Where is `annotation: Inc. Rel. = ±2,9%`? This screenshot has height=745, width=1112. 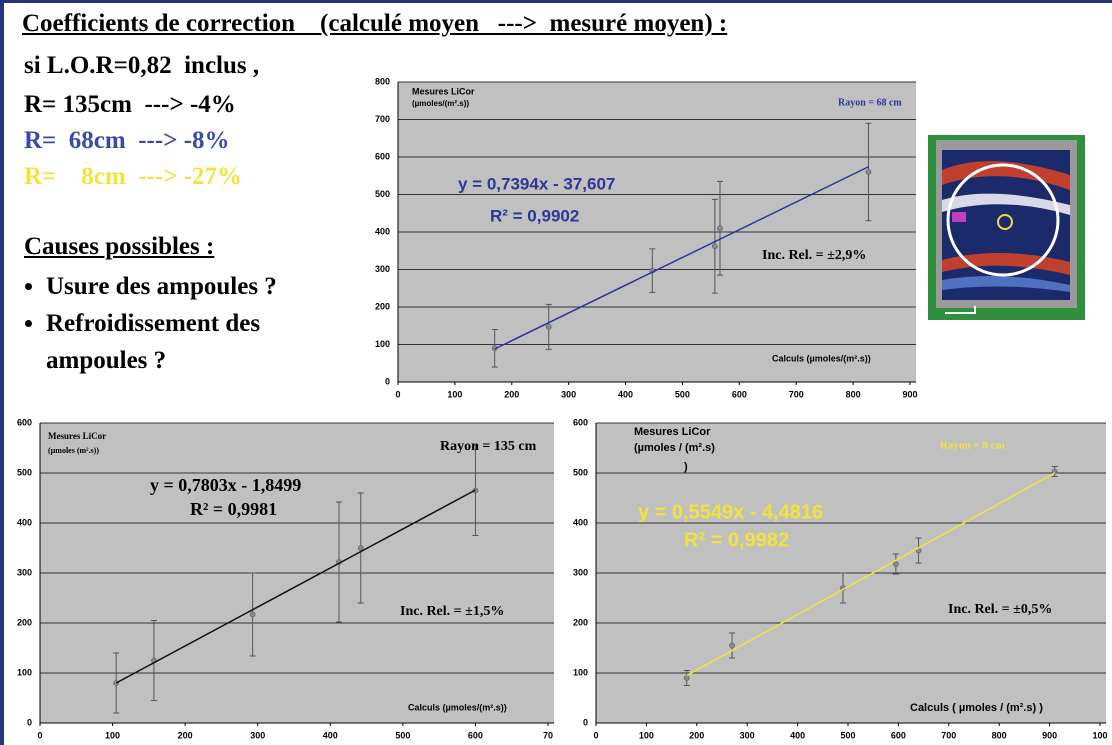 annotation: Inc. Rel. = ±2,9% is located at coordinates (814, 255).